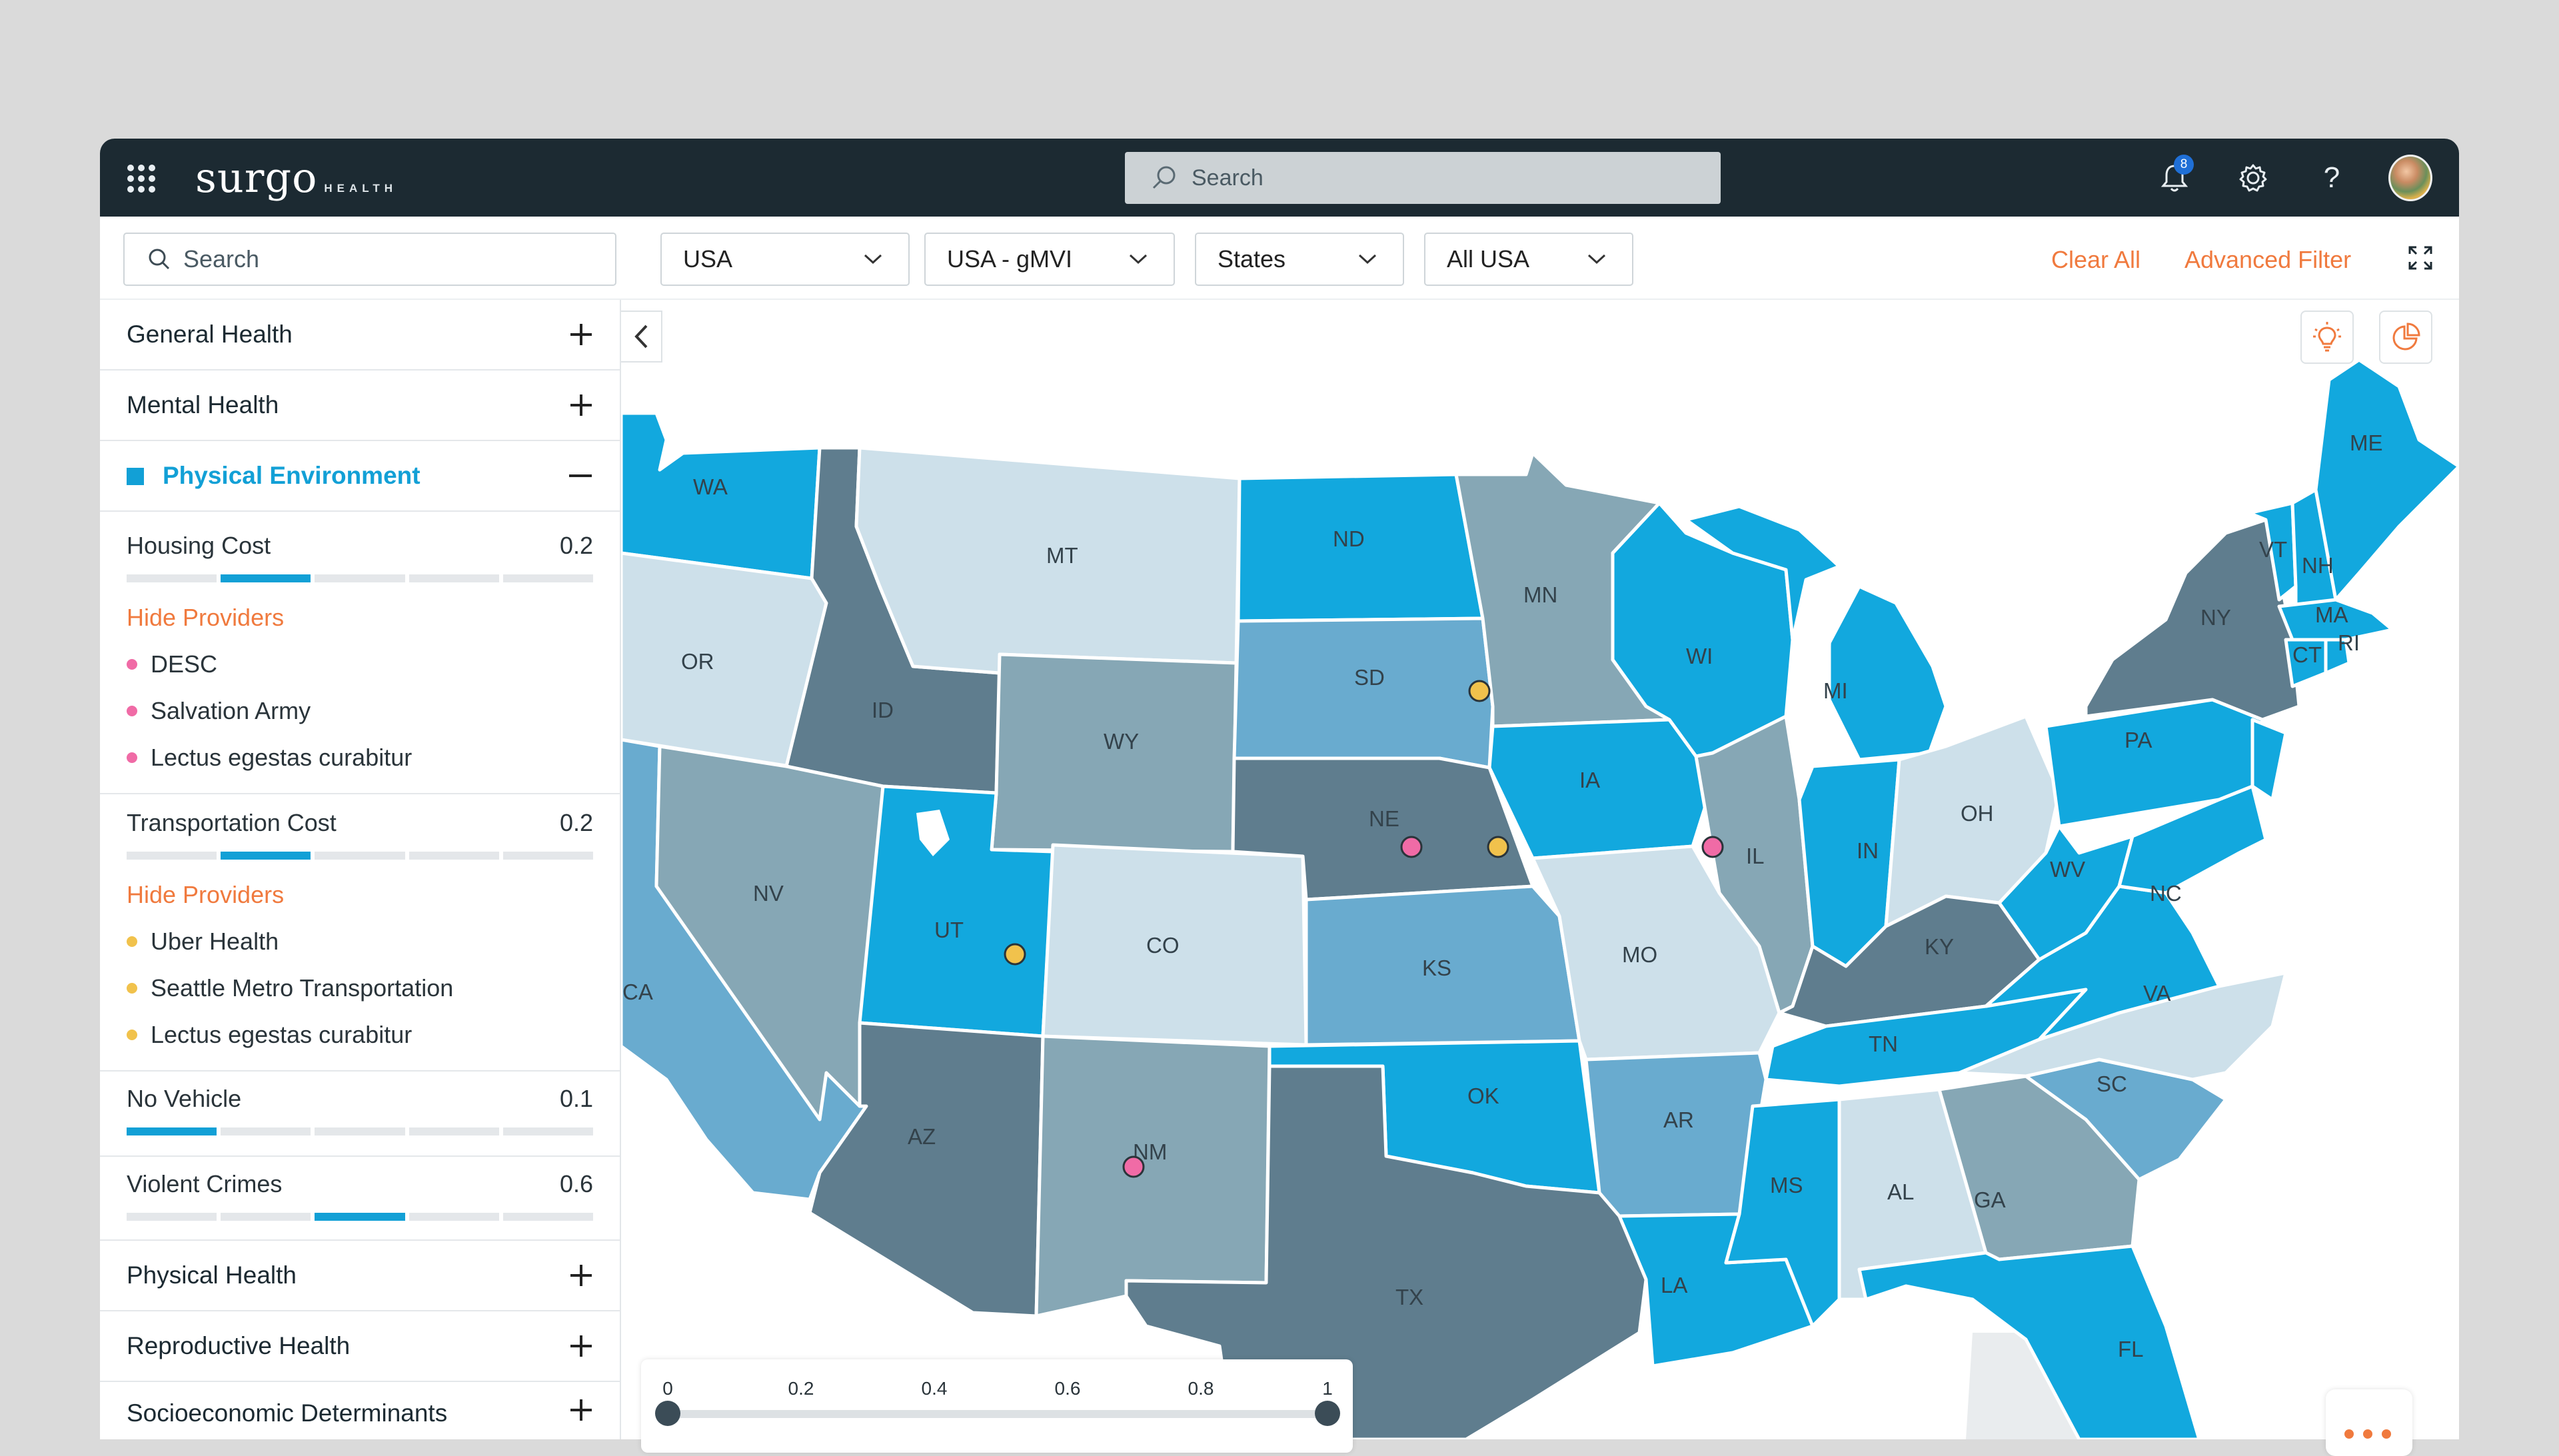  I want to click on provider-item: Salvation Army, so click(219, 711).